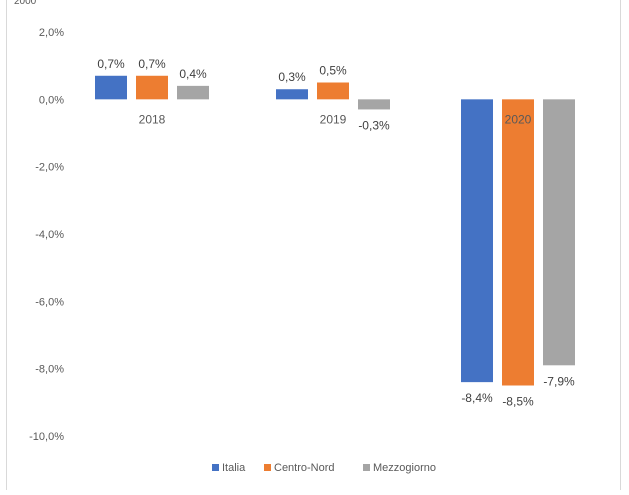  I want to click on data-label-mezzogiorno-2019: -0,3%, so click(374, 125).